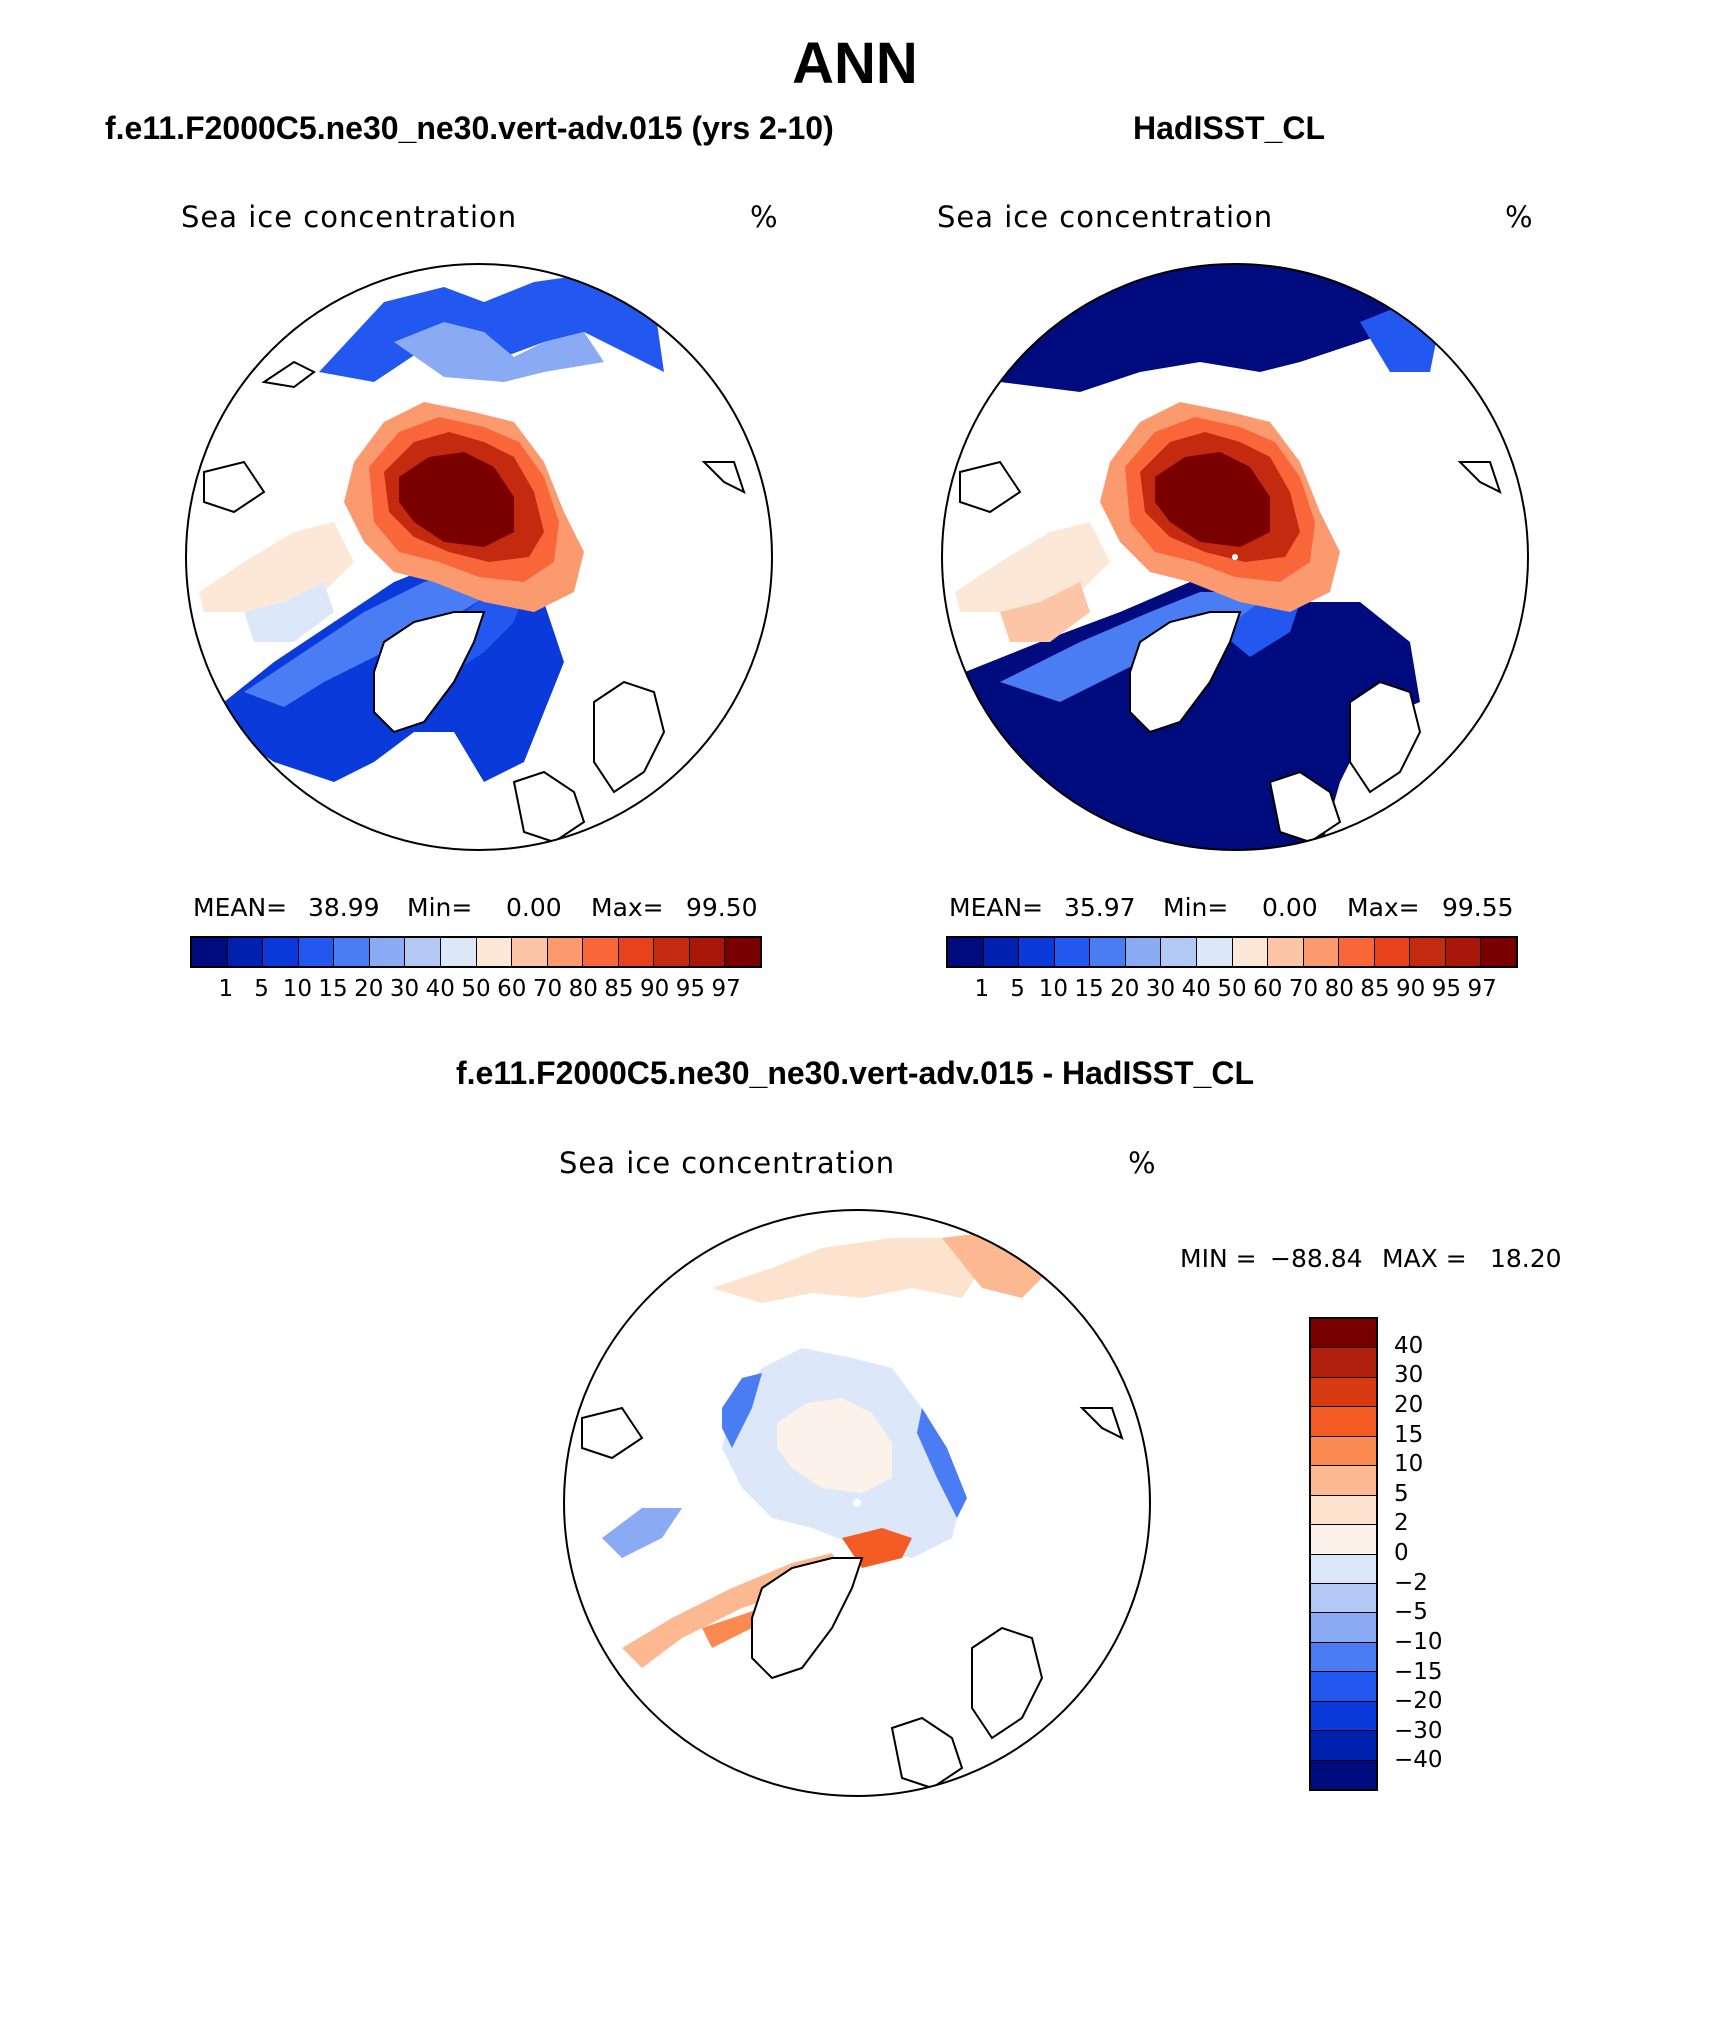 The width and height of the screenshot is (1710, 2022). What do you see at coordinates (722, 907) in the screenshot?
I see `panel-model-max-value: 99.50` at bounding box center [722, 907].